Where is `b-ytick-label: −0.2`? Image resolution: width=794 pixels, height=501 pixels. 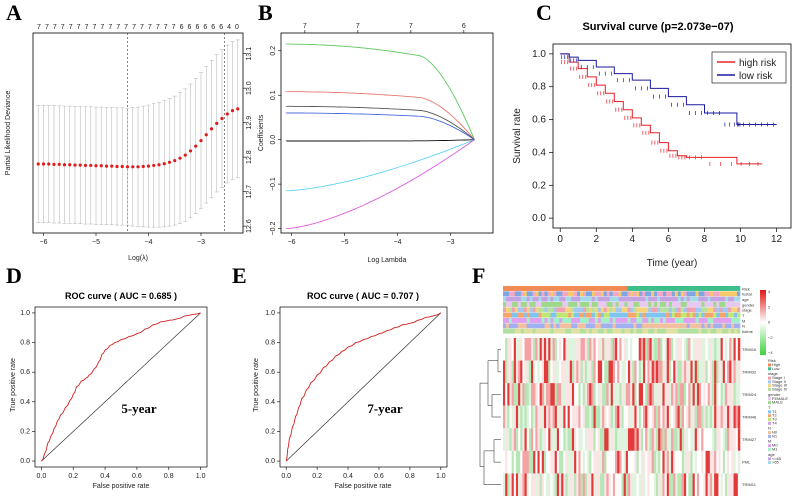
b-ytick-label: −0.2 is located at coordinates (273, 229).